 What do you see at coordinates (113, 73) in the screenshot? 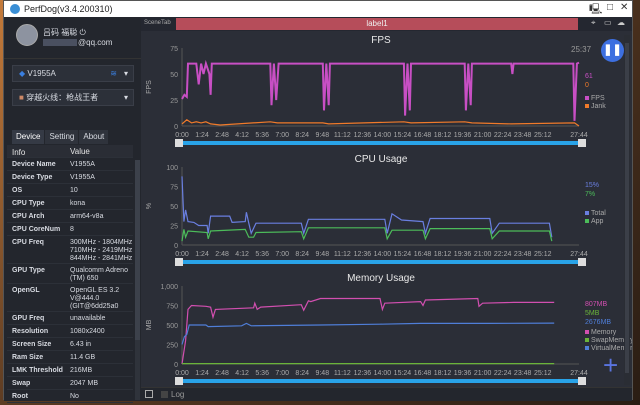
I see `wifi-icon: ≋` at bounding box center [113, 73].